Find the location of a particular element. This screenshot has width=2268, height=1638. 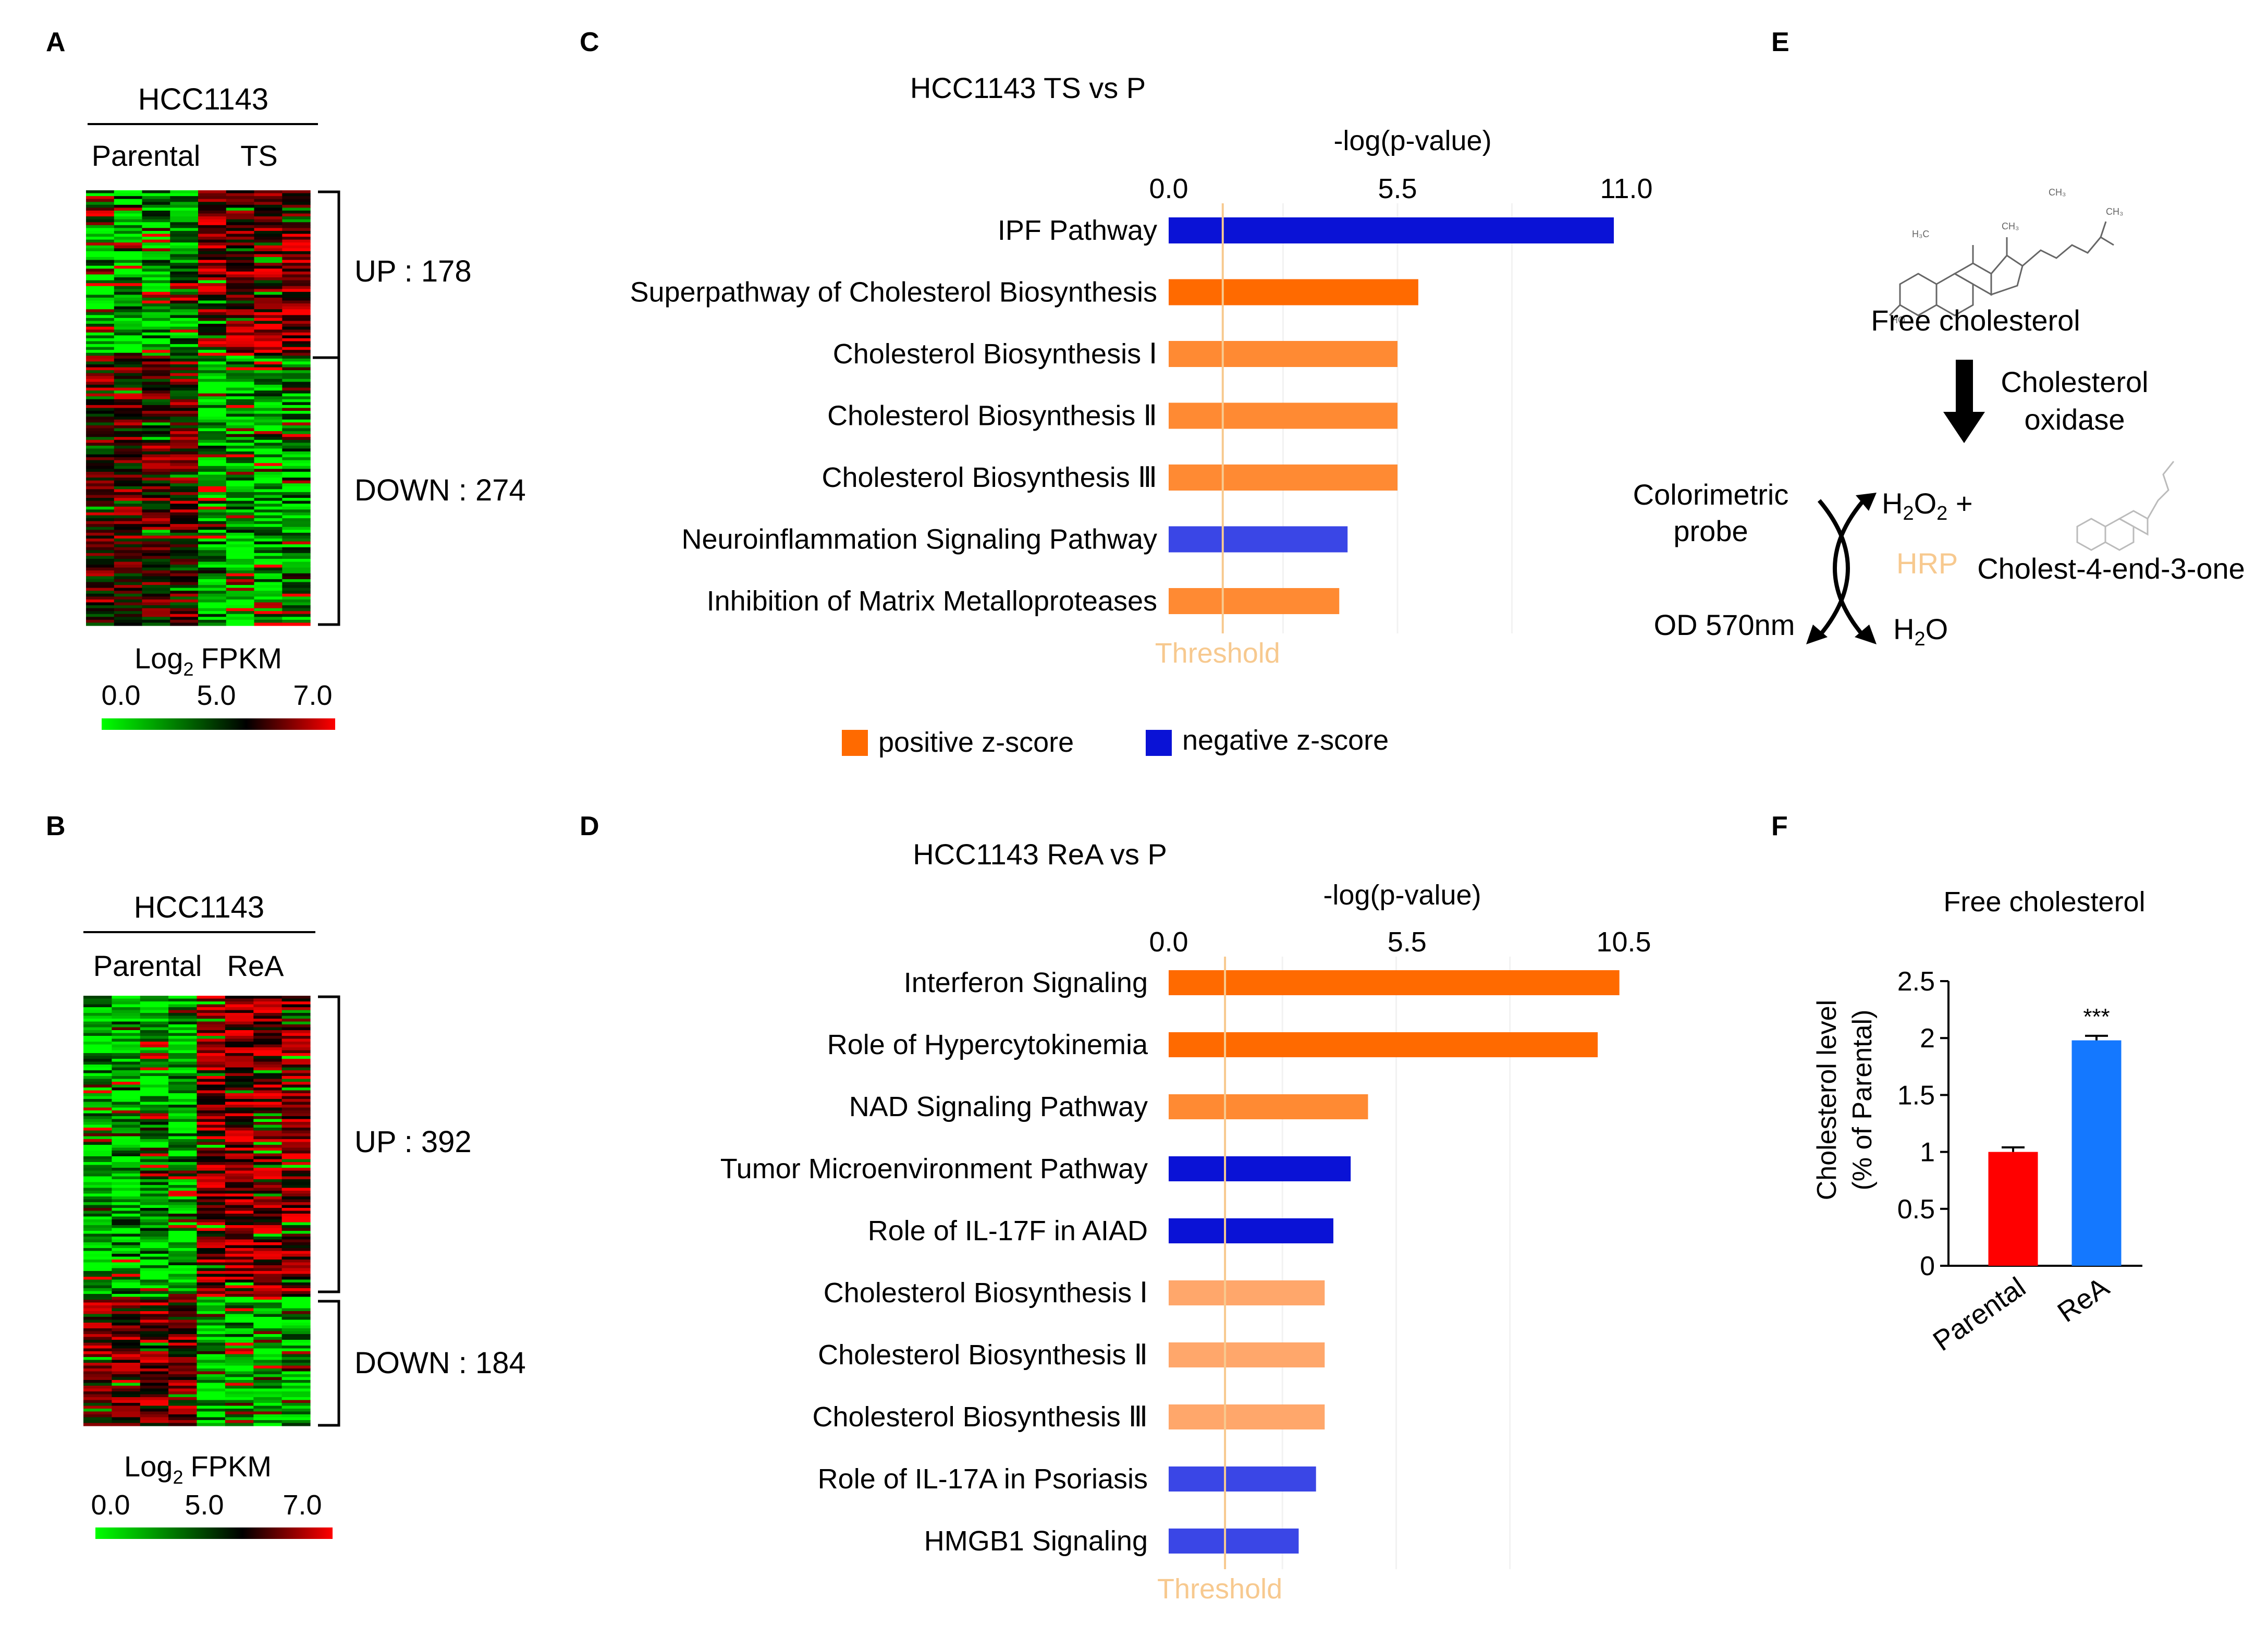

panel-d-letter: D is located at coordinates (589, 826).